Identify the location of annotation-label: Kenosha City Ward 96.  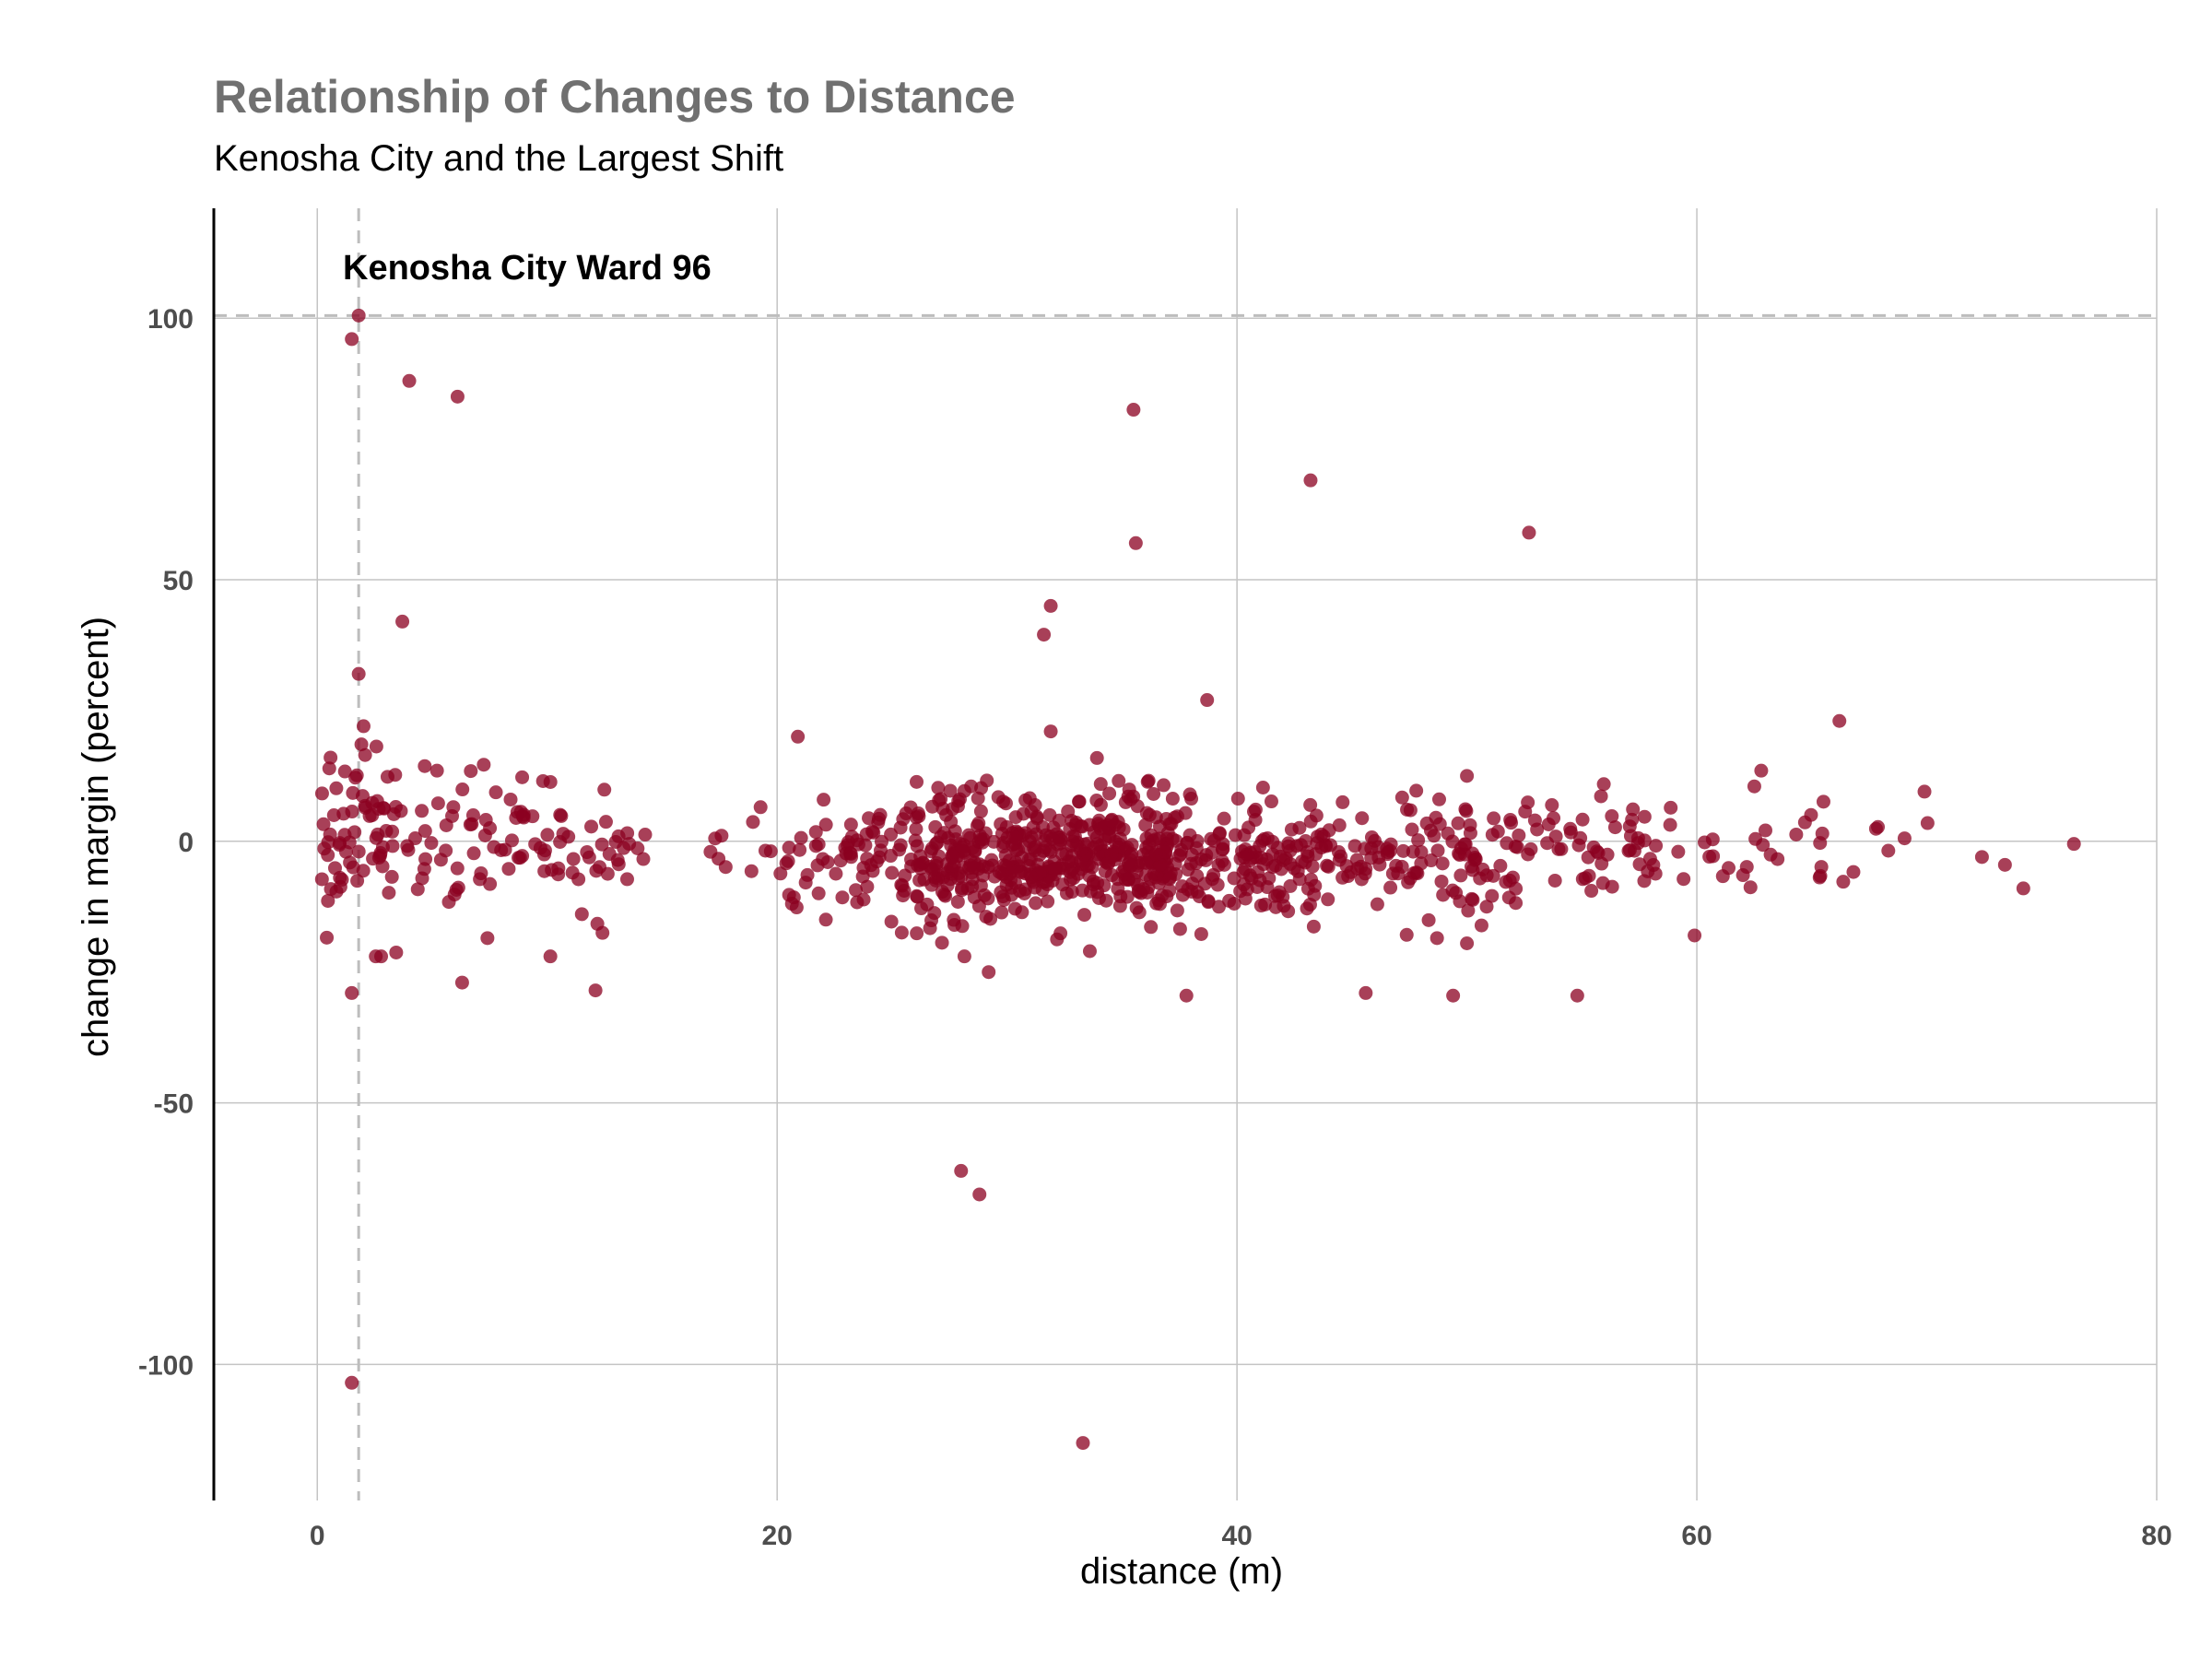
(527, 268).